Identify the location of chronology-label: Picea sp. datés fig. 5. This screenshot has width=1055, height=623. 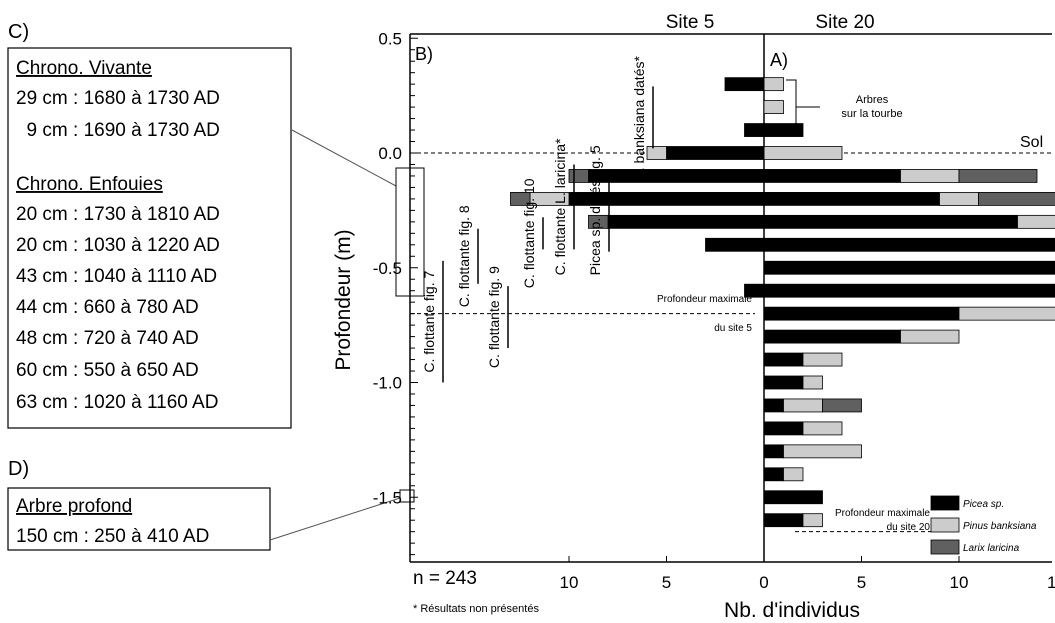
(595, 210).